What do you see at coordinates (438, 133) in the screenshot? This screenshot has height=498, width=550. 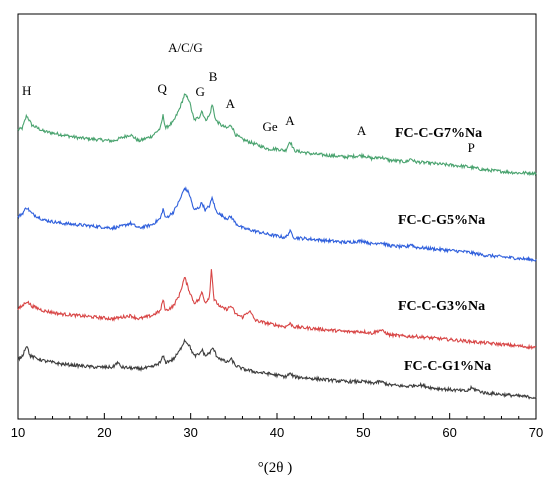 I see `series-label: FC-C-G7%Na` at bounding box center [438, 133].